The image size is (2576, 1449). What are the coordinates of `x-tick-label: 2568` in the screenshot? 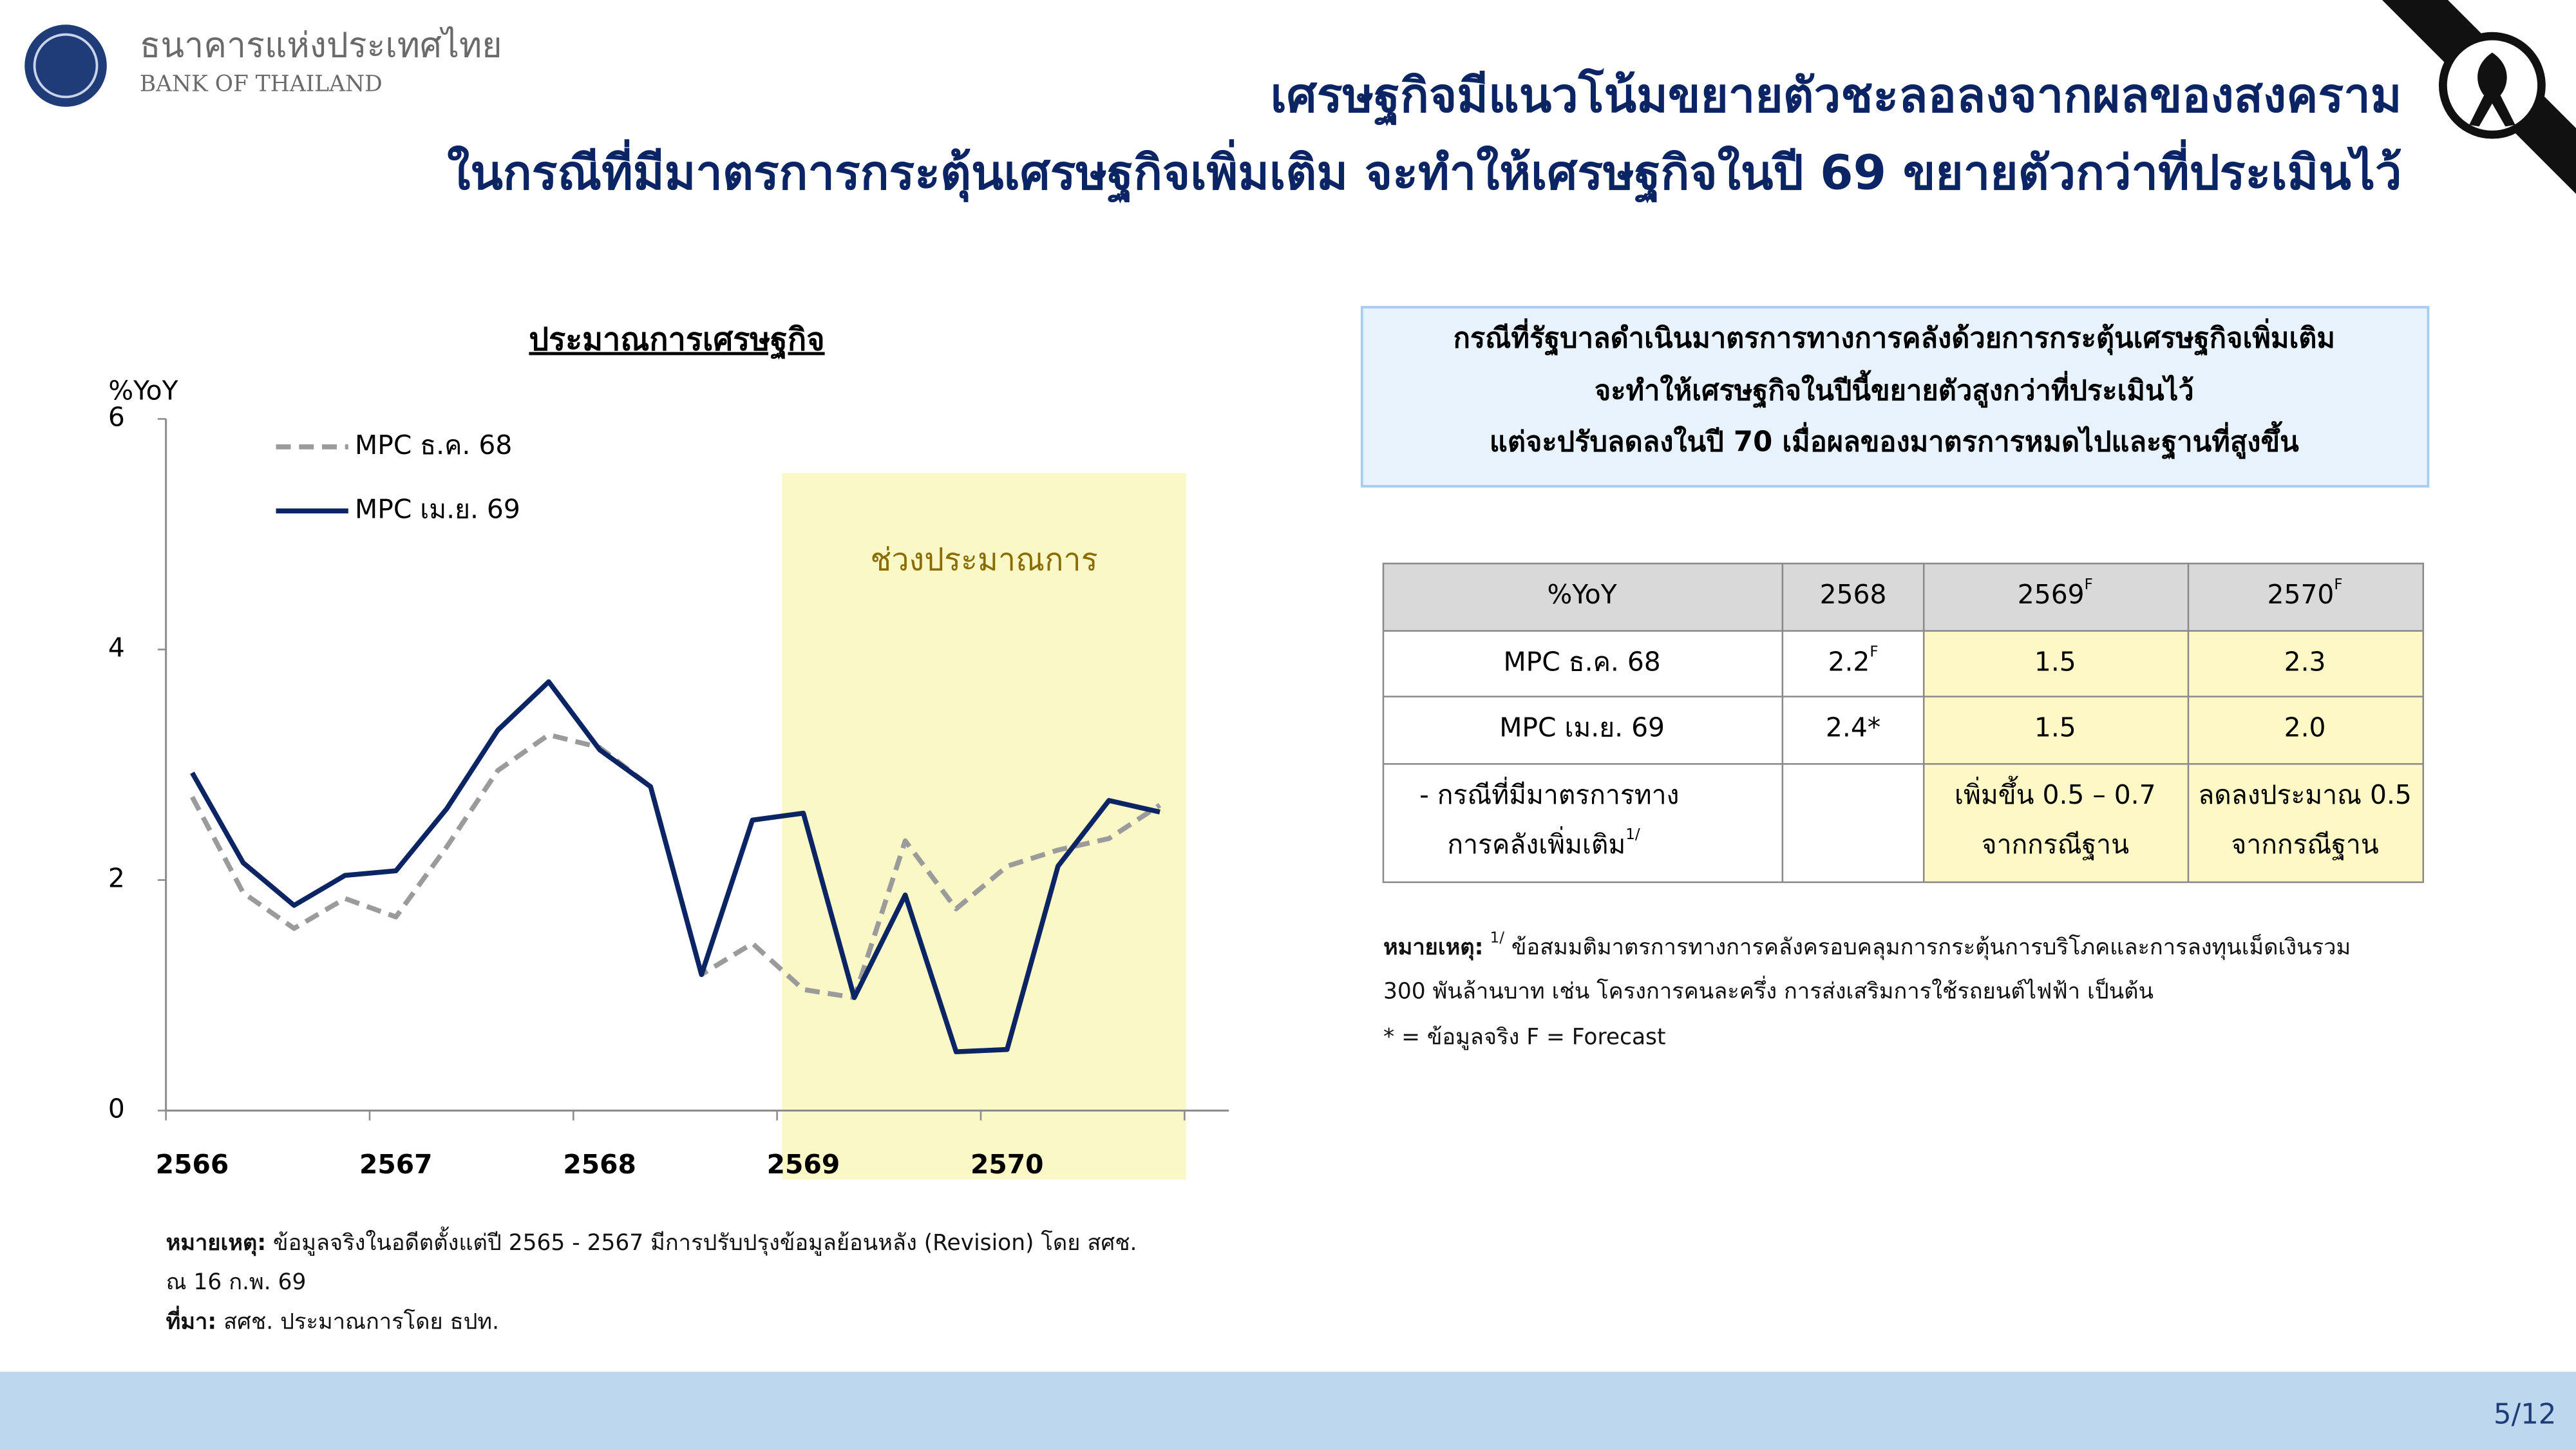 It's located at (599, 1164).